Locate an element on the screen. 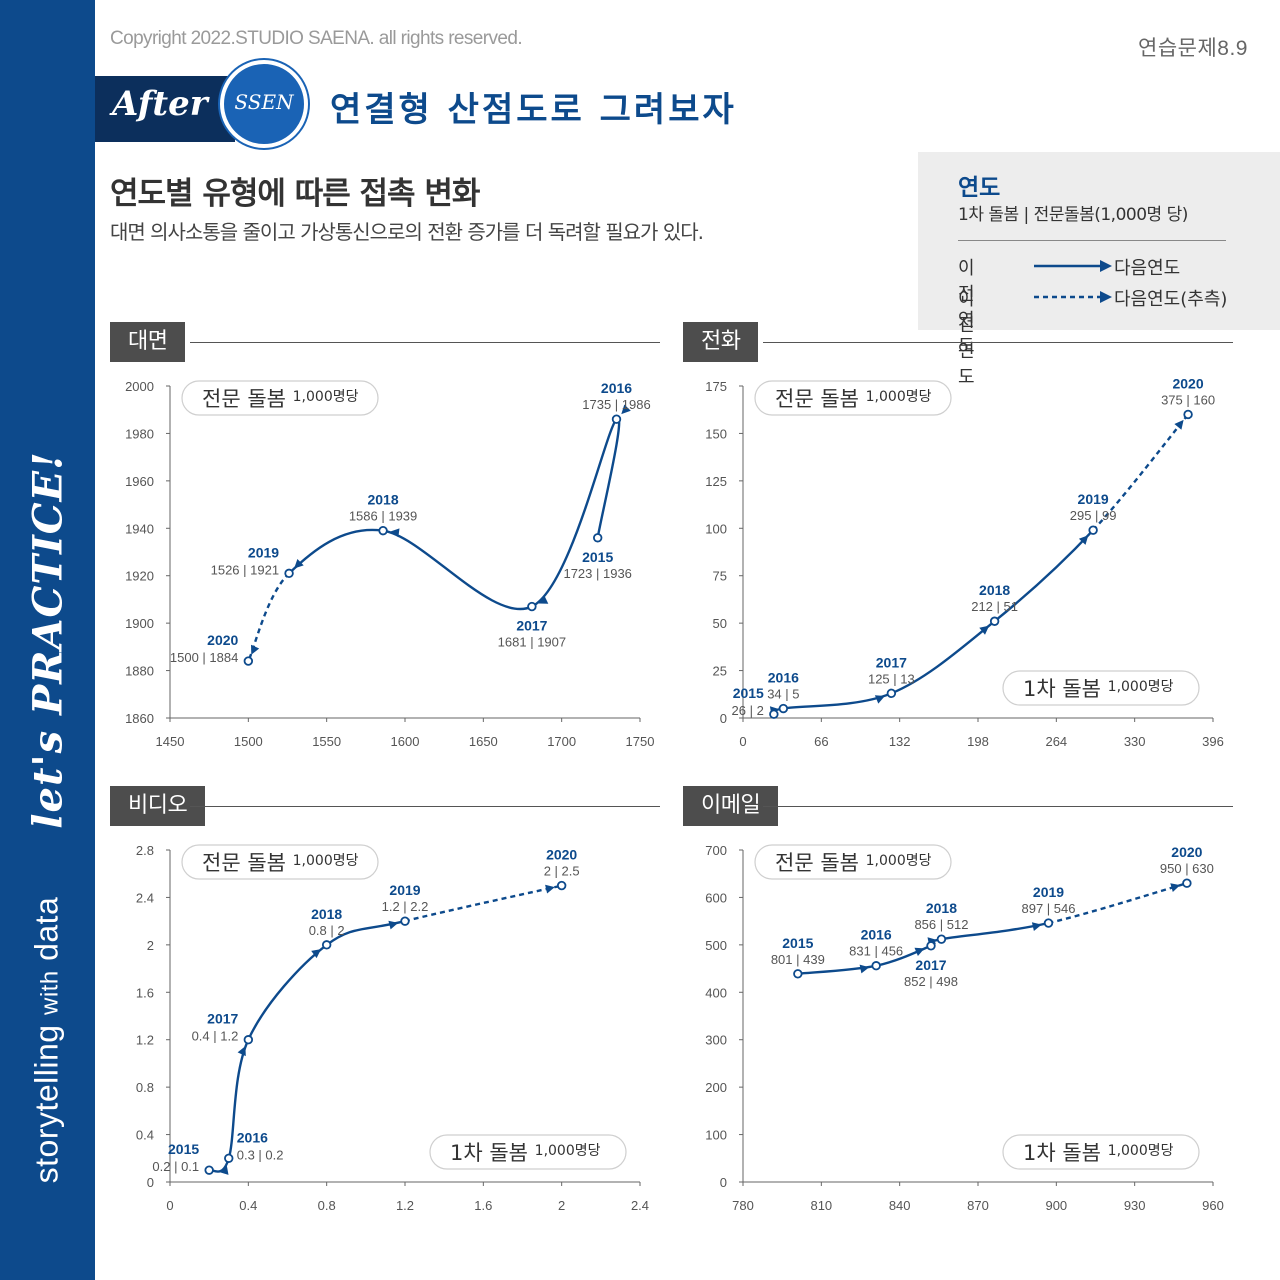 Image resolution: width=1280 pixels, height=1280 pixels. panel-title: 대면 is located at coordinates (148, 342).